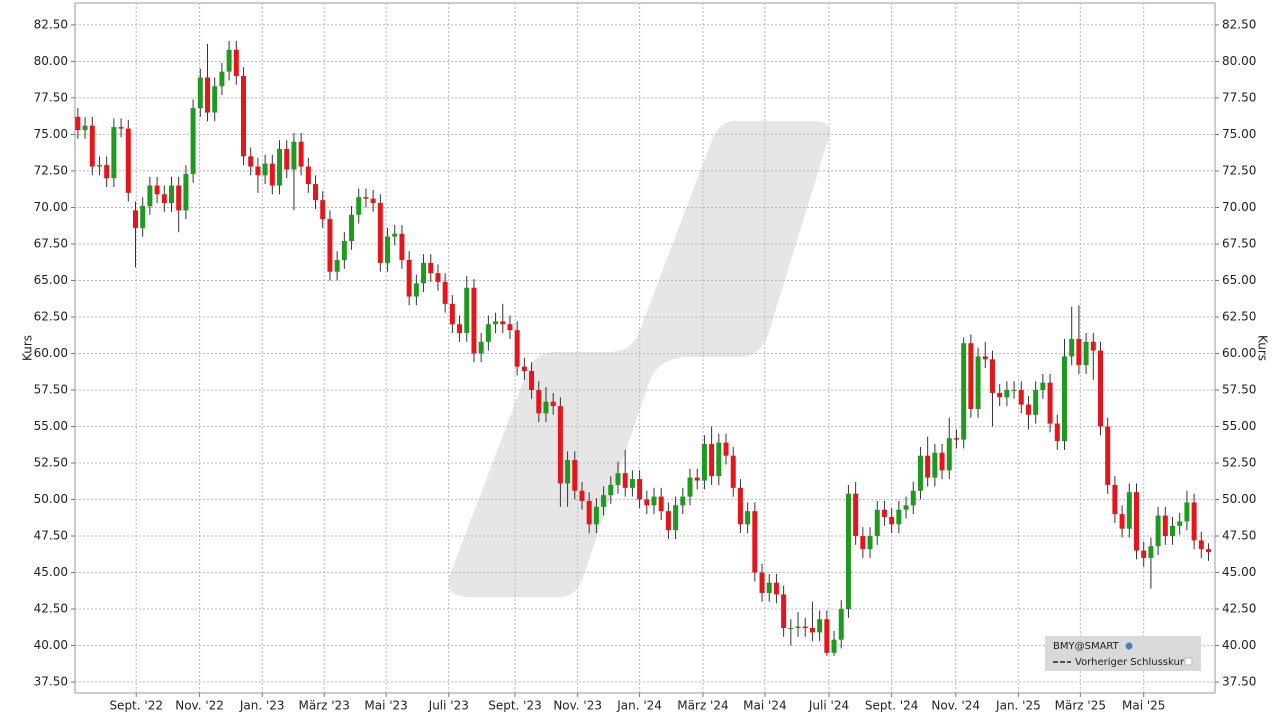 The width and height of the screenshot is (1281, 719). Describe the element at coordinates (51, 280) in the screenshot. I see `y-tick-label: 65.00` at that location.